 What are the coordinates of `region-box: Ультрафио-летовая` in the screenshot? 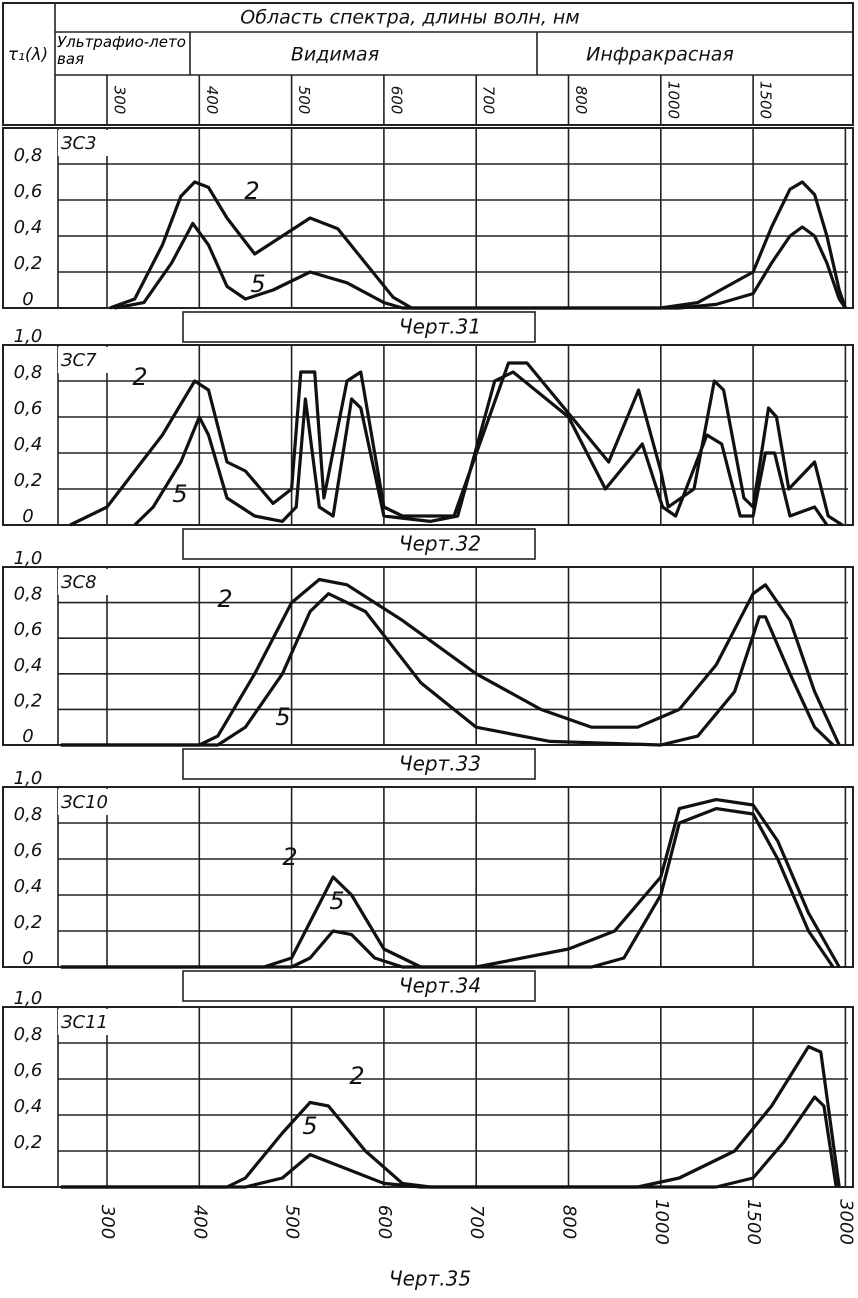 It's located at (121, 51).